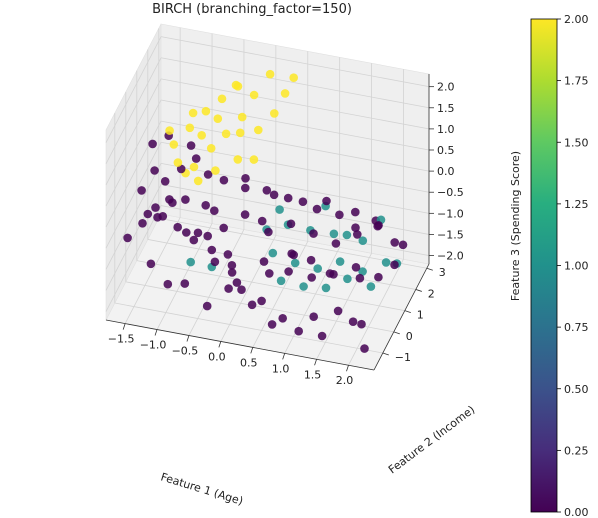 The width and height of the screenshot is (598, 518). I want to click on colorbar-tick-label: 1.25, so click(576, 204).